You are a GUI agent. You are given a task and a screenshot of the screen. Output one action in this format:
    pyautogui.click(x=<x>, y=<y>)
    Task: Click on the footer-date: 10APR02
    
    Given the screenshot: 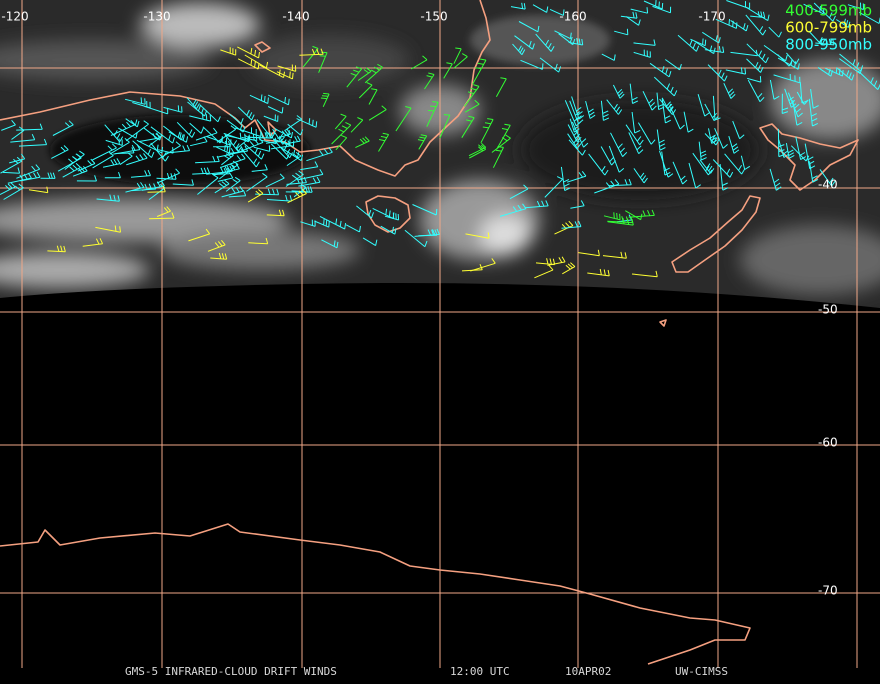 What is the action you would take?
    pyautogui.click(x=588, y=671)
    